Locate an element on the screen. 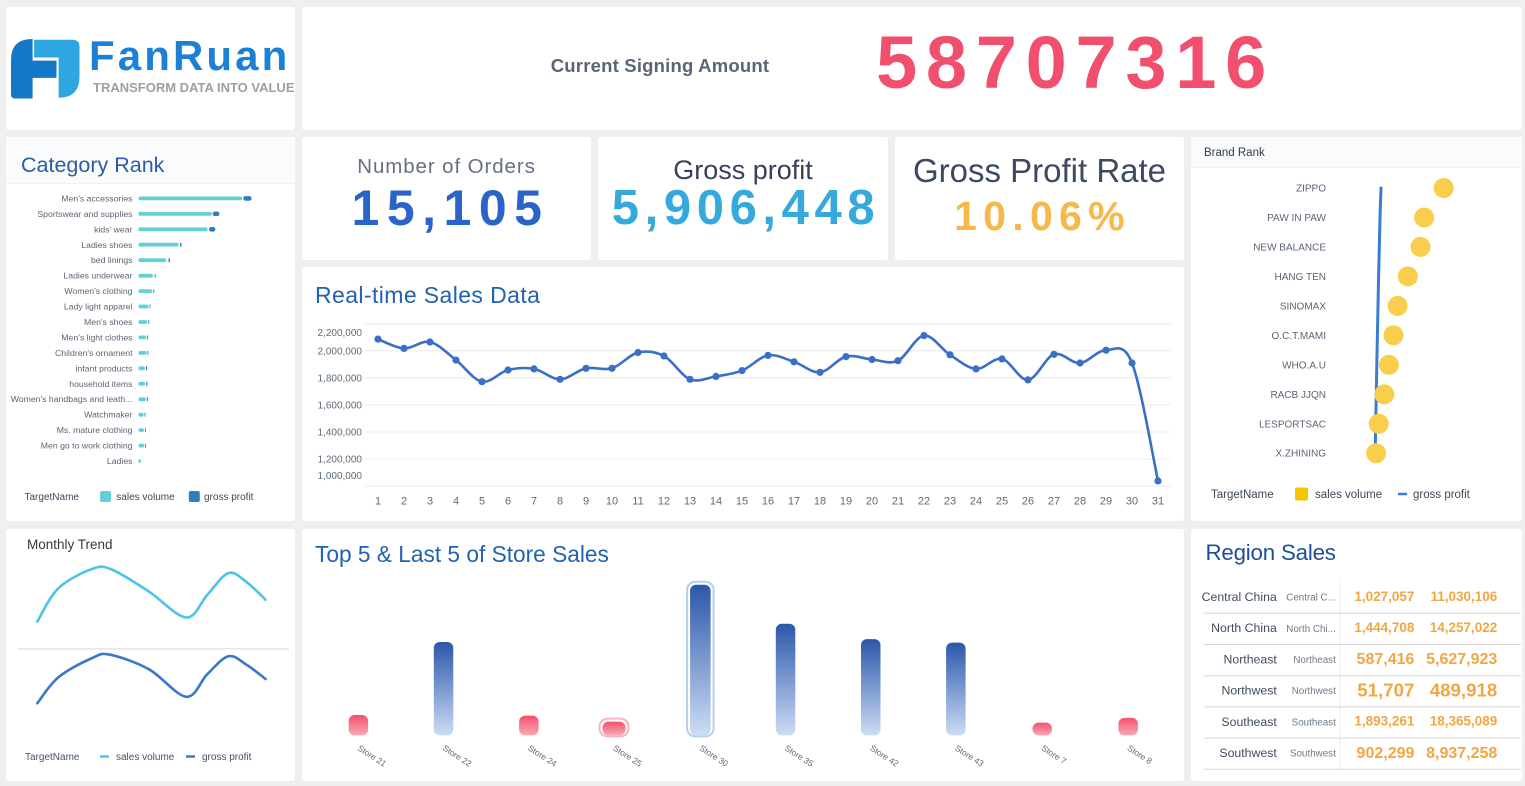 Image resolution: width=1525 pixels, height=786 pixels. svg-text: O.C.T.MAMI is located at coordinates (1299, 336).